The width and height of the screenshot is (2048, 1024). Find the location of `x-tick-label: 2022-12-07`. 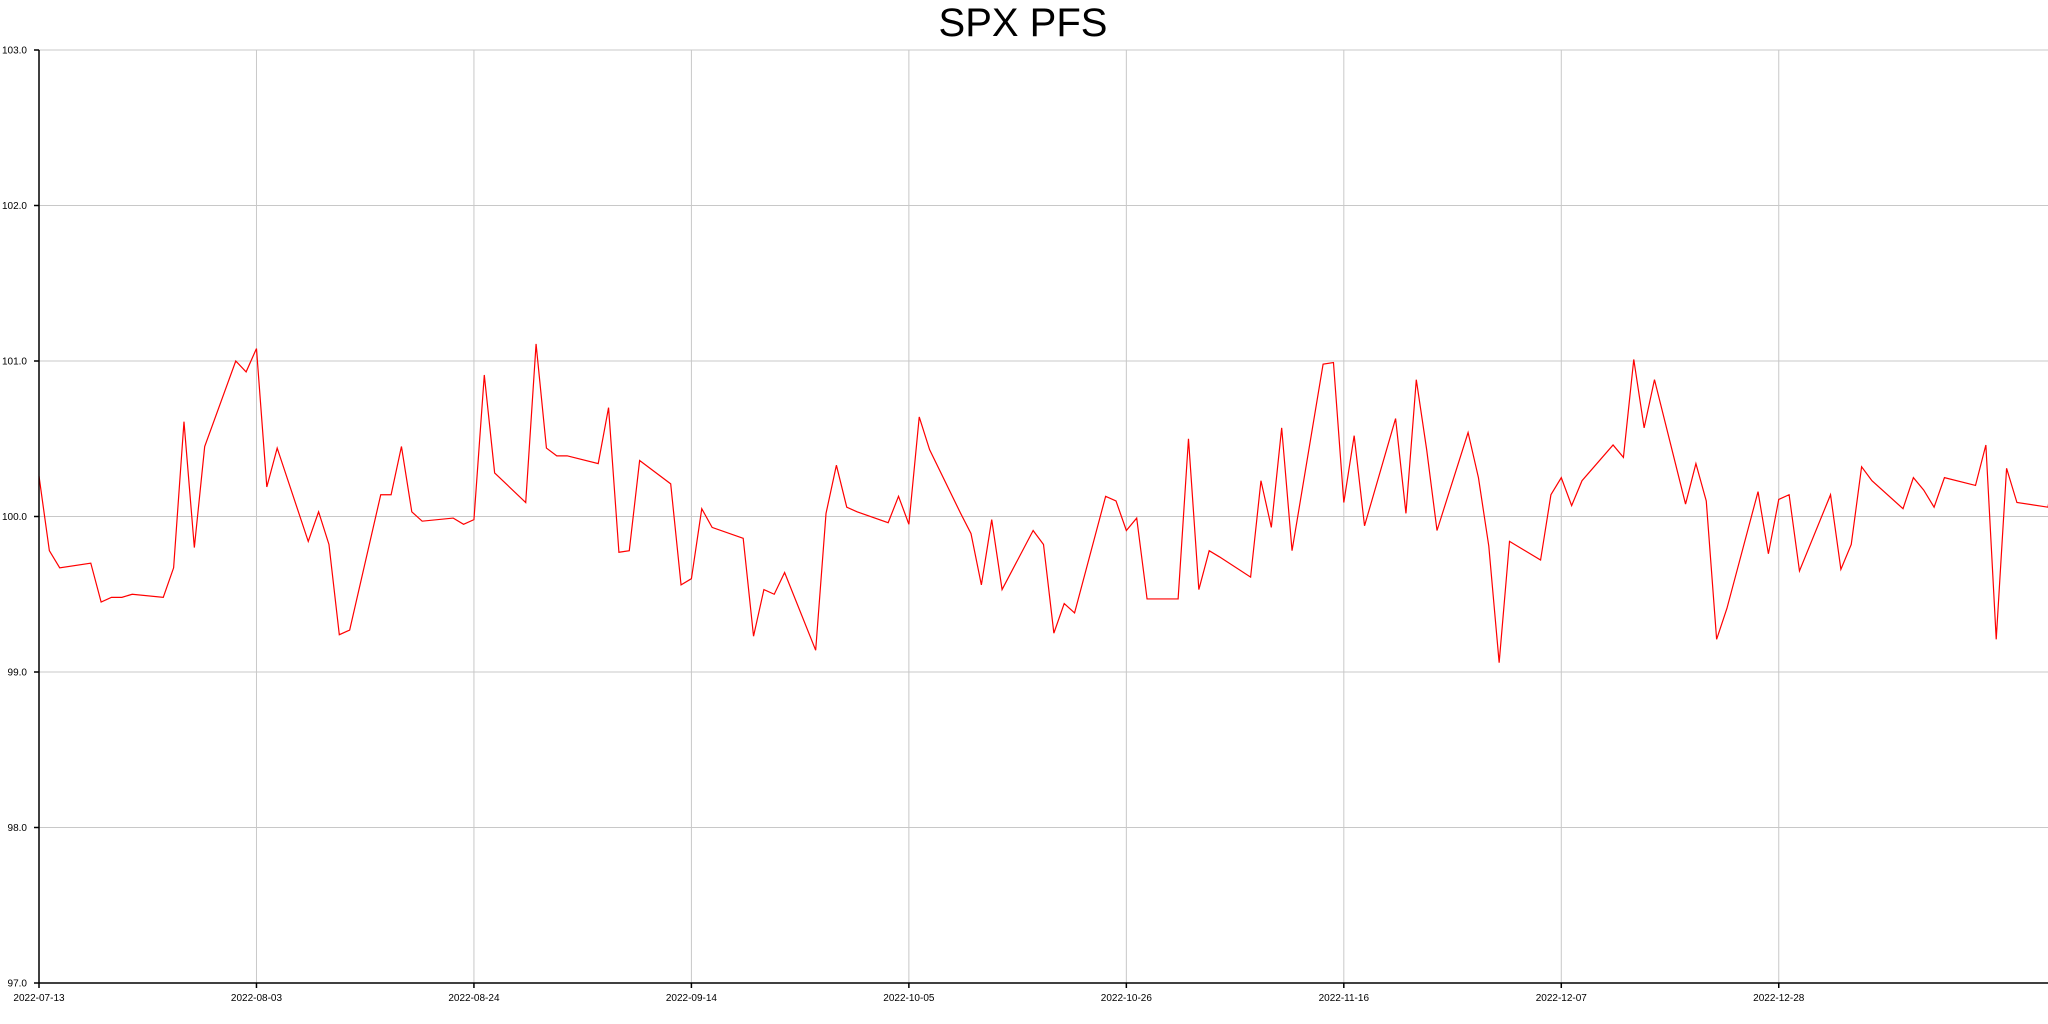

x-tick-label: 2022-12-07 is located at coordinates (1562, 998).